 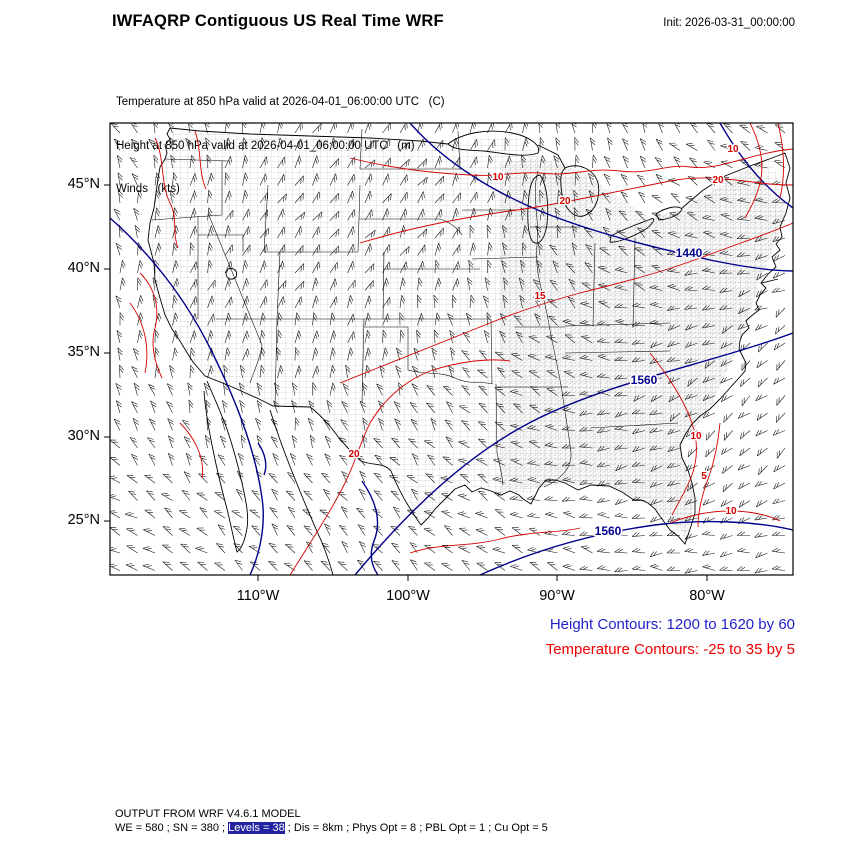 What do you see at coordinates (83, 184) in the screenshot?
I see `y-axis-label: 45°N` at bounding box center [83, 184].